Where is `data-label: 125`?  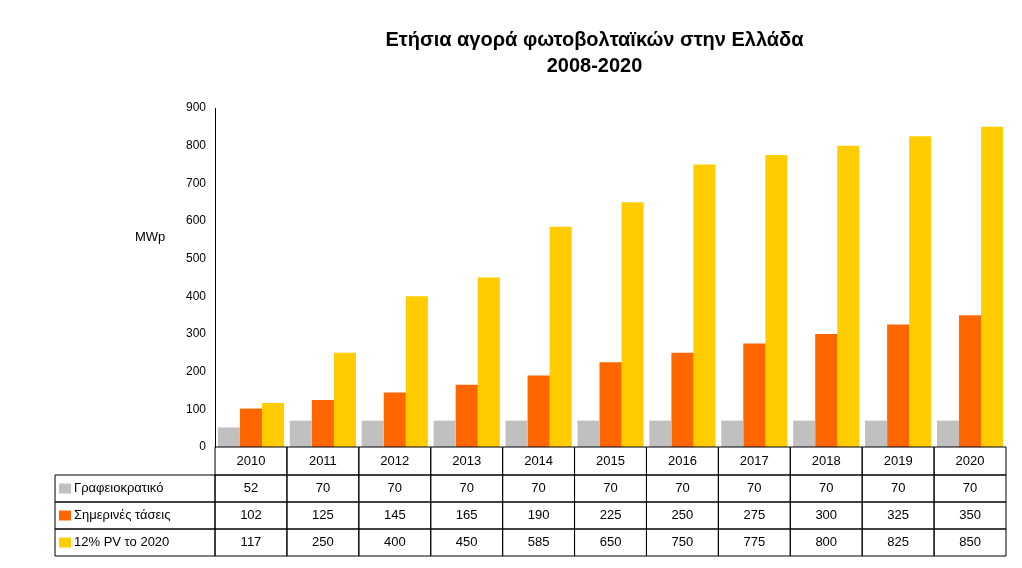
data-label: 125 is located at coordinates (323, 515).